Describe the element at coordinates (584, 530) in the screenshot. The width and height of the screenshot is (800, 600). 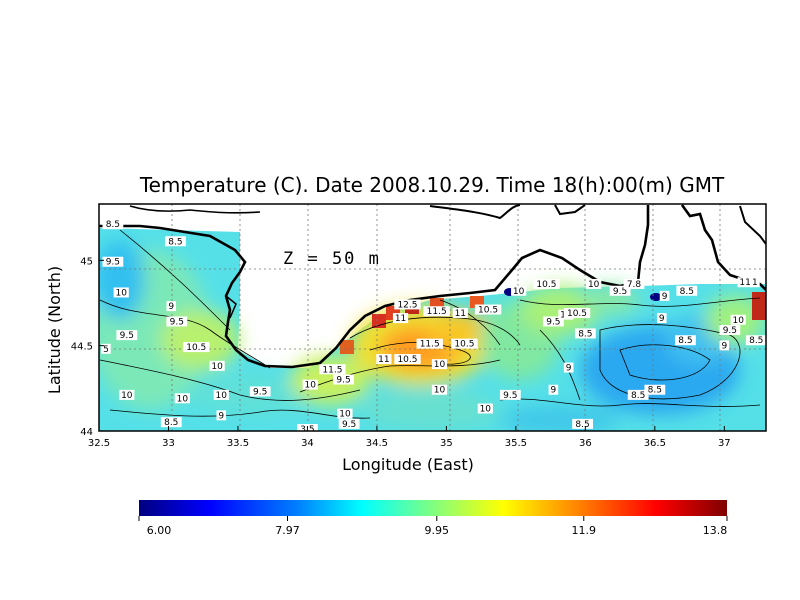
I see `colorbar-tick-label: 11.9` at that location.